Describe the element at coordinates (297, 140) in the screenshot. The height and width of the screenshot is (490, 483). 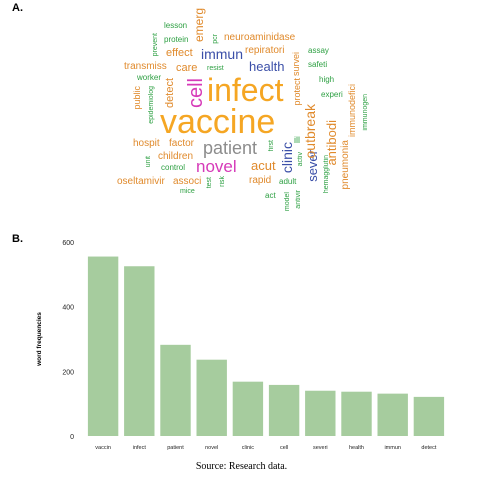
I see `word-cloud-term: ill` at that location.